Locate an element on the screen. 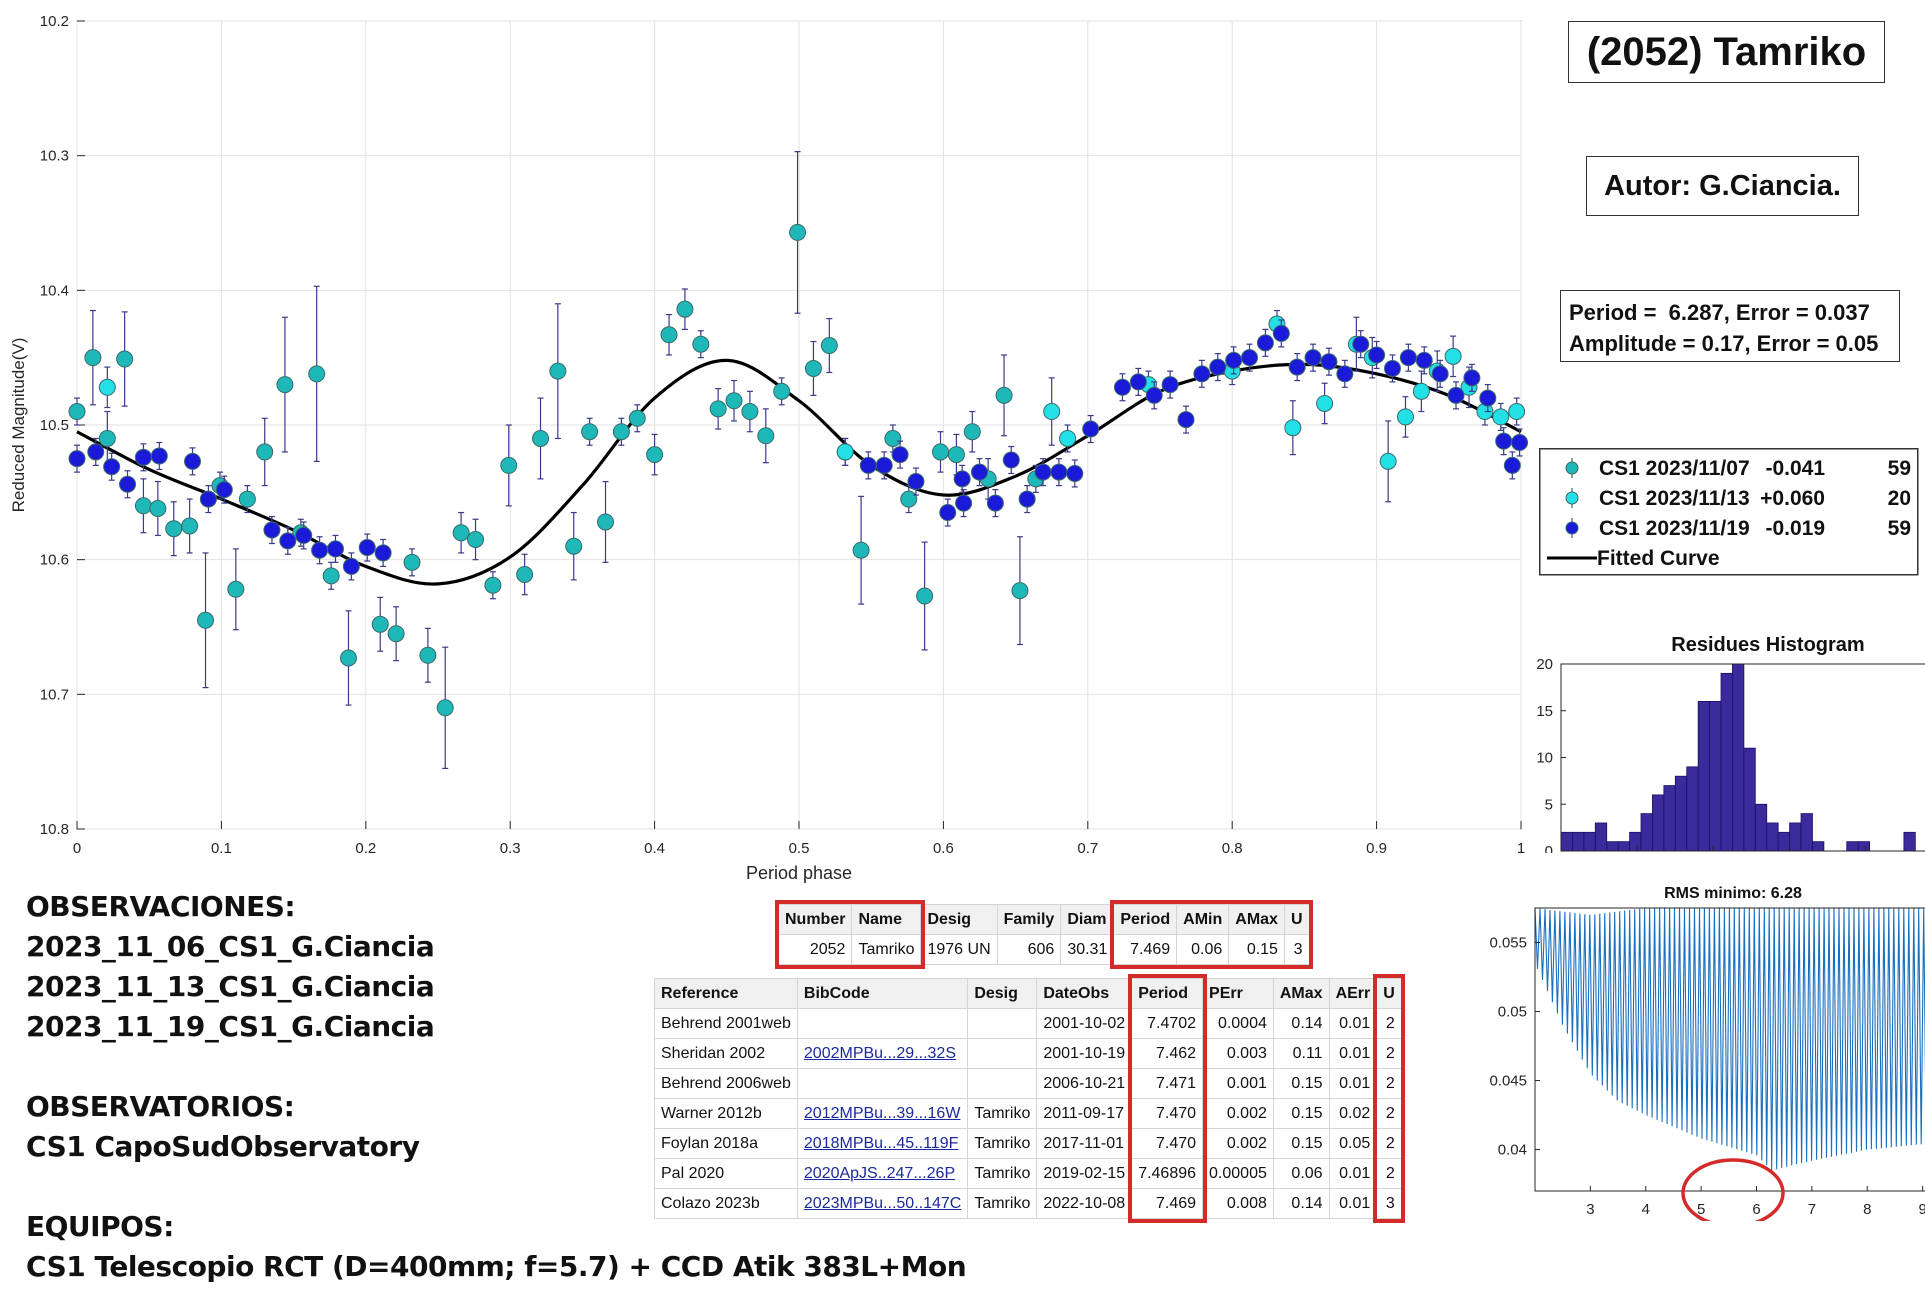  legend-entry-2: CS1 2023/11/13 +0.060 20 is located at coordinates (1738, 498).